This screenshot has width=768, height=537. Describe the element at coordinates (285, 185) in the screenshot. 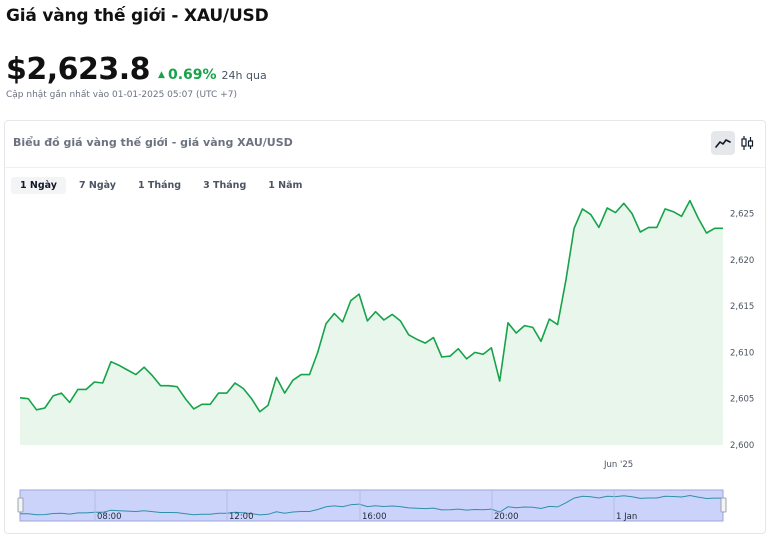

I see `tab-1-year: 1 Năm` at that location.